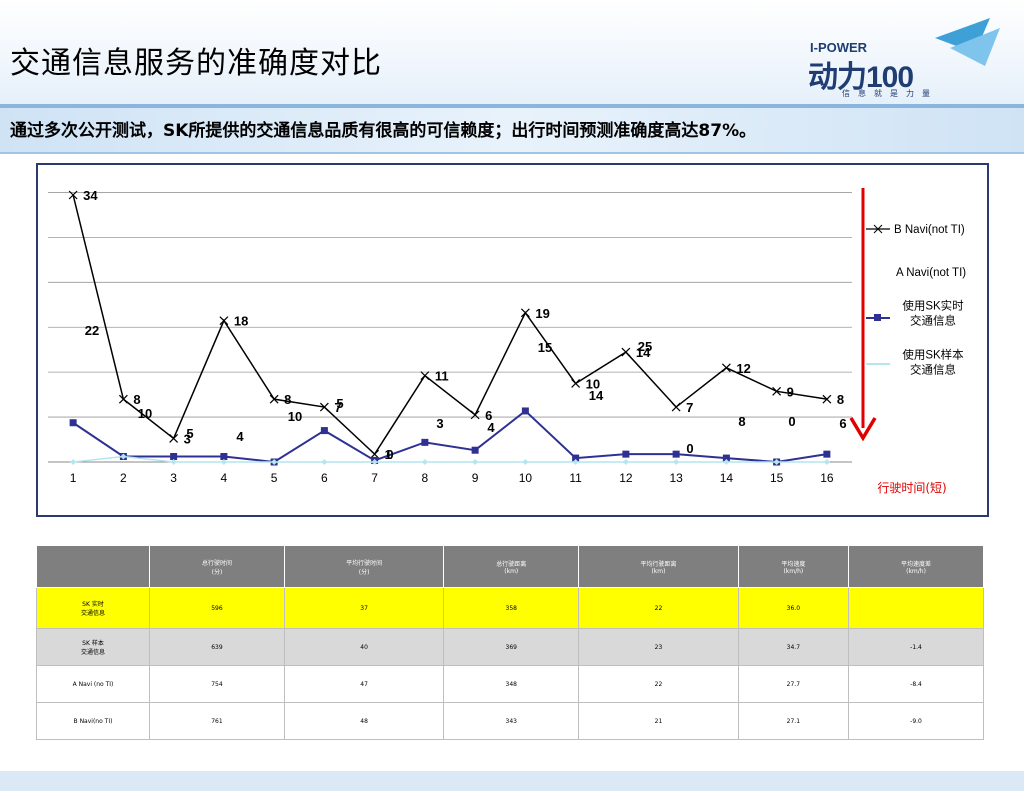  I want to click on data-label: 9, so click(790, 391).